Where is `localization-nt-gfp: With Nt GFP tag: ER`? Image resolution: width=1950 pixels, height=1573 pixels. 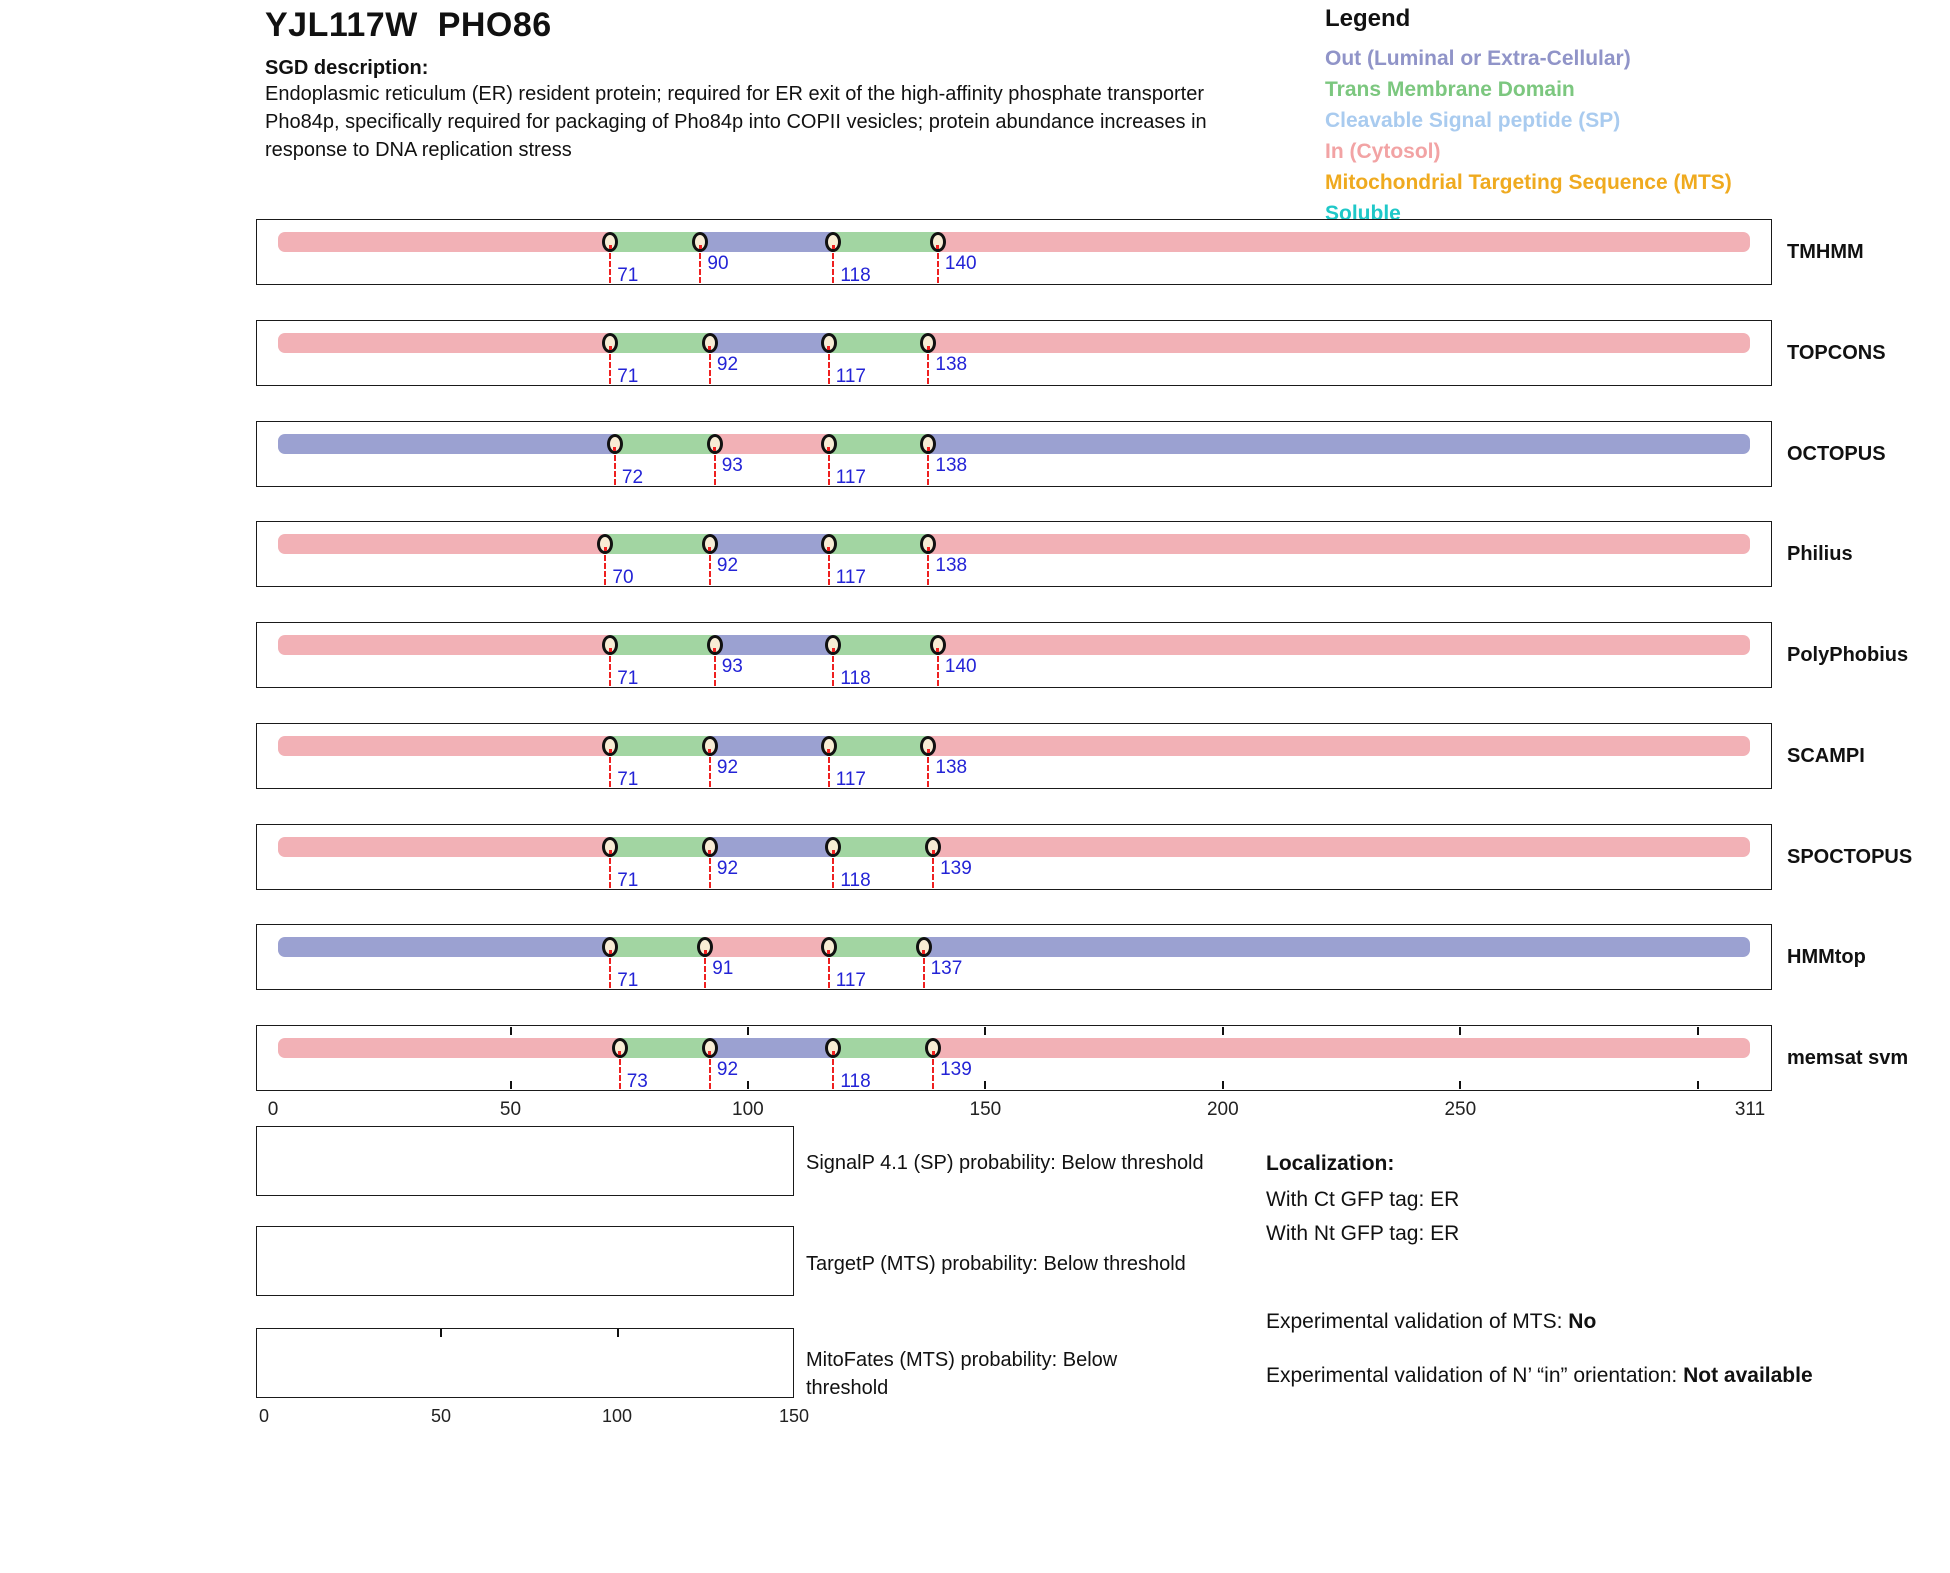 localization-nt-gfp: With Nt GFP tag: ER is located at coordinates (1363, 1233).